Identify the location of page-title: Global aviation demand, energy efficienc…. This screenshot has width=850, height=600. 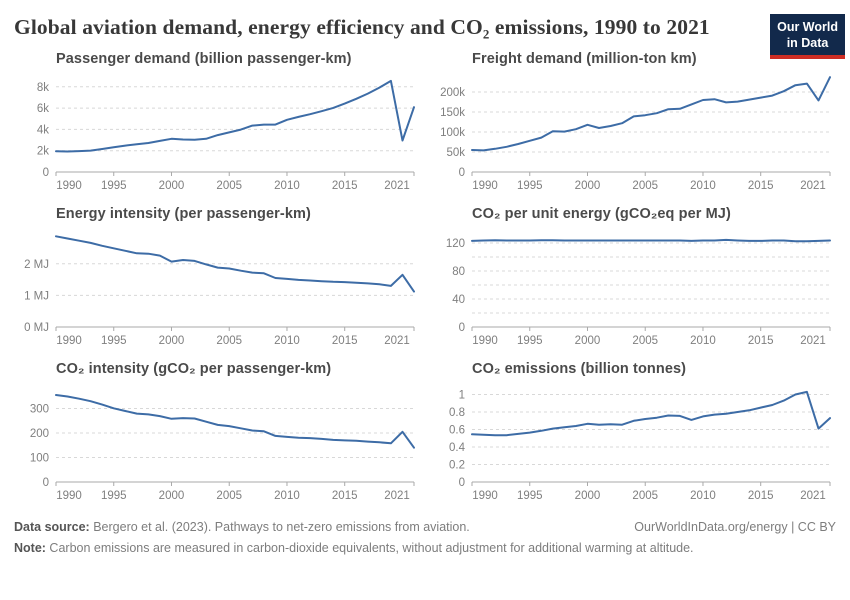
(362, 27).